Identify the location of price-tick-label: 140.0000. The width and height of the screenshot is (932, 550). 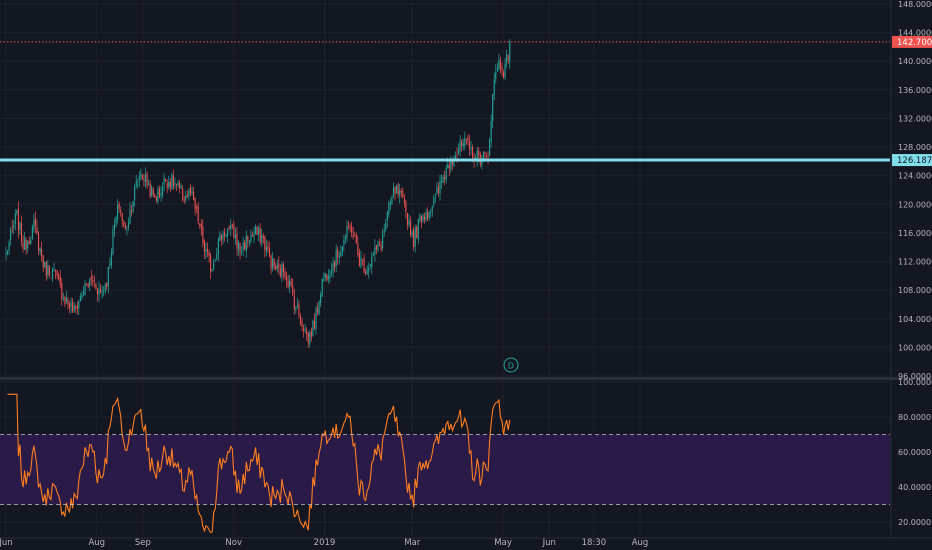
(915, 61).